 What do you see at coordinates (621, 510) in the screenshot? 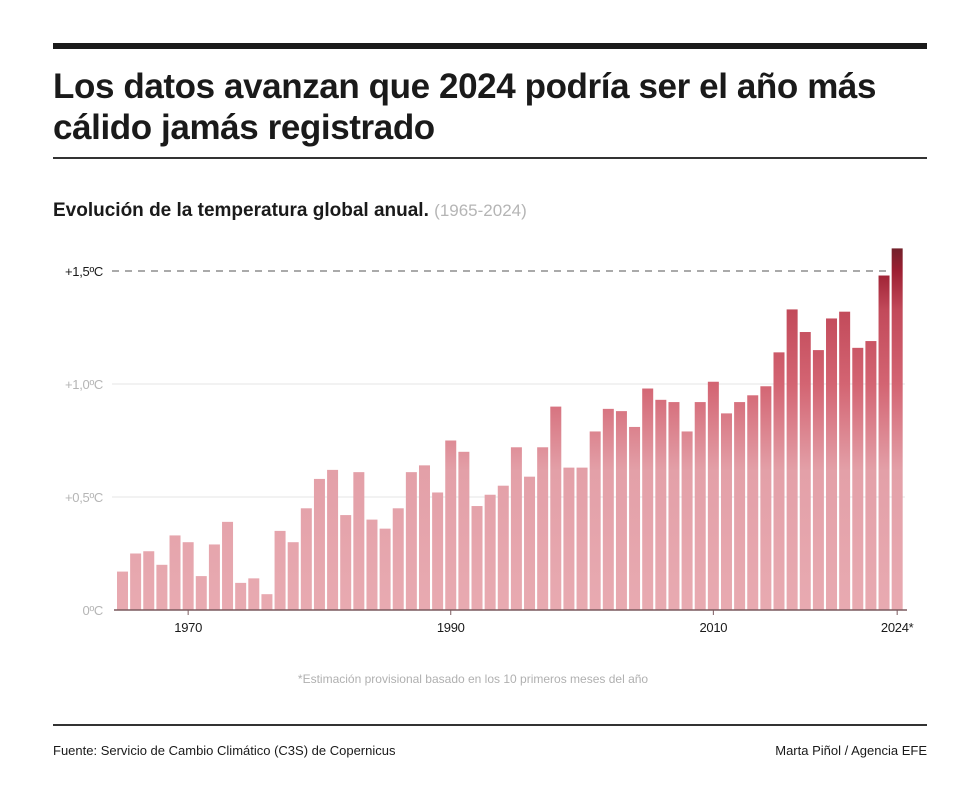
I see `bar-2003` at bounding box center [621, 510].